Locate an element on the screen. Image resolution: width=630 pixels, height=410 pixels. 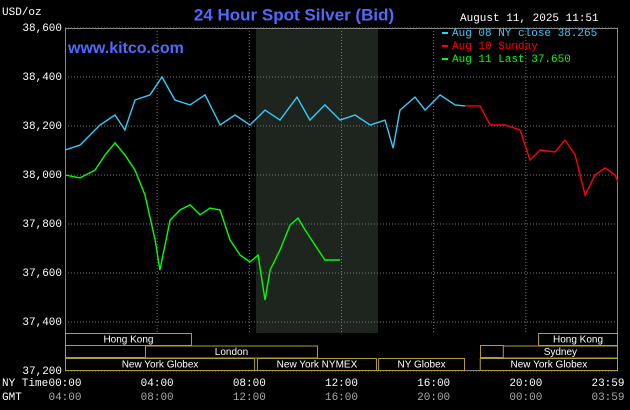
x-tick-label: 04:00 is located at coordinates (157, 384).